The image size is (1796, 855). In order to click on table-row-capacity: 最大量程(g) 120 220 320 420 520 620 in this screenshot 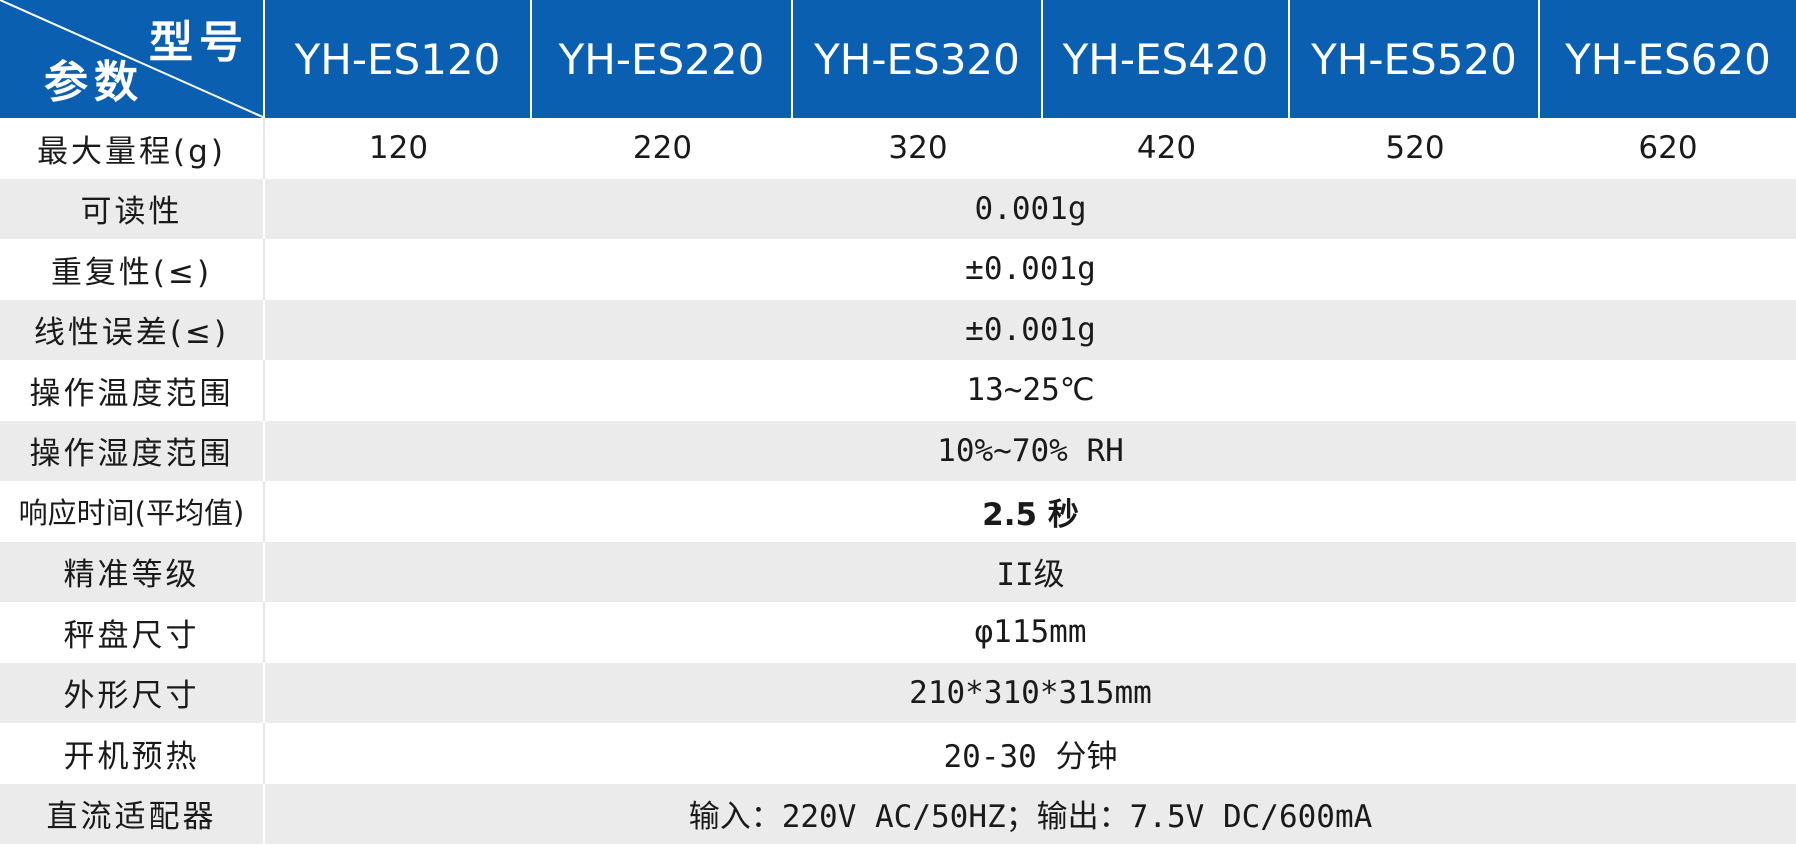, I will do `click(898, 148)`.